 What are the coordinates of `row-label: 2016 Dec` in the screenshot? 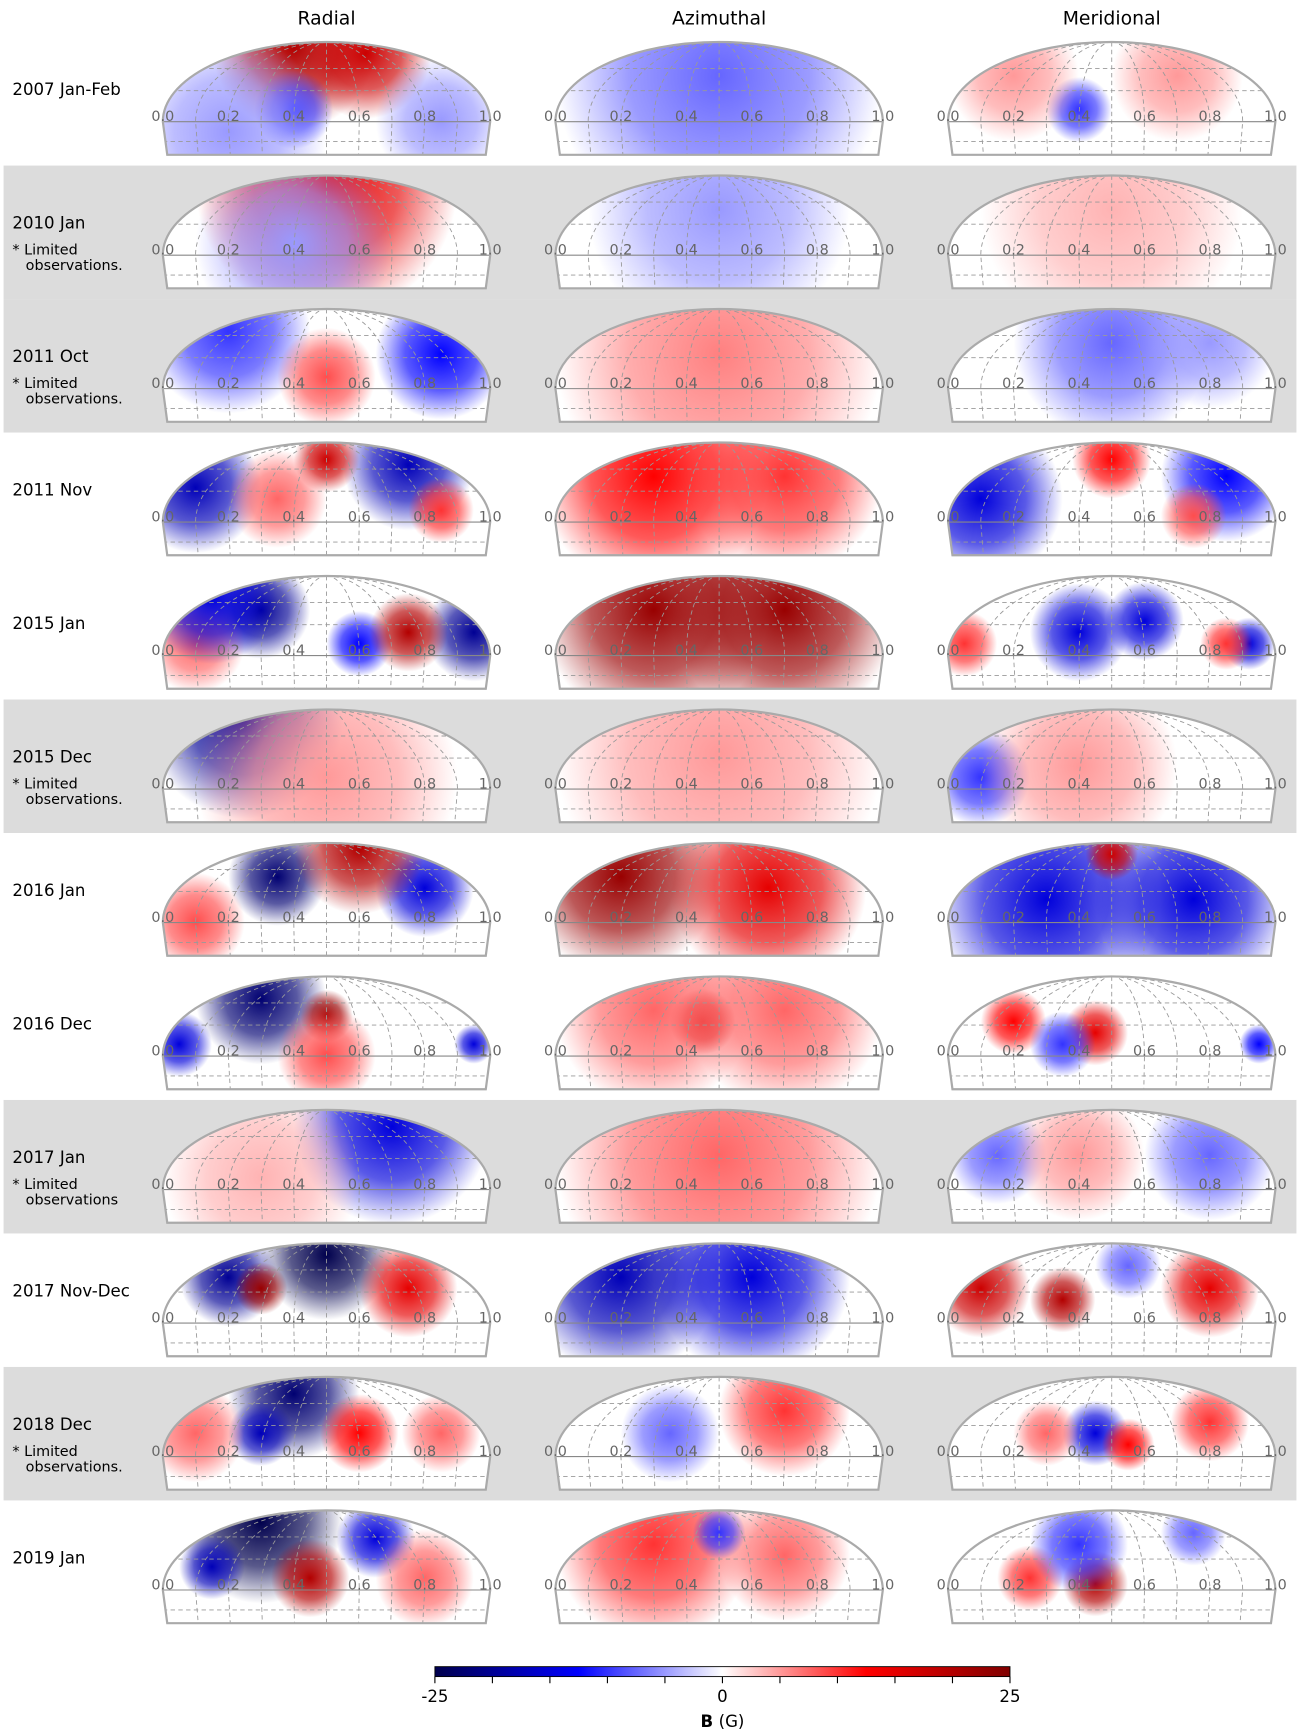 It's located at (52, 1024).